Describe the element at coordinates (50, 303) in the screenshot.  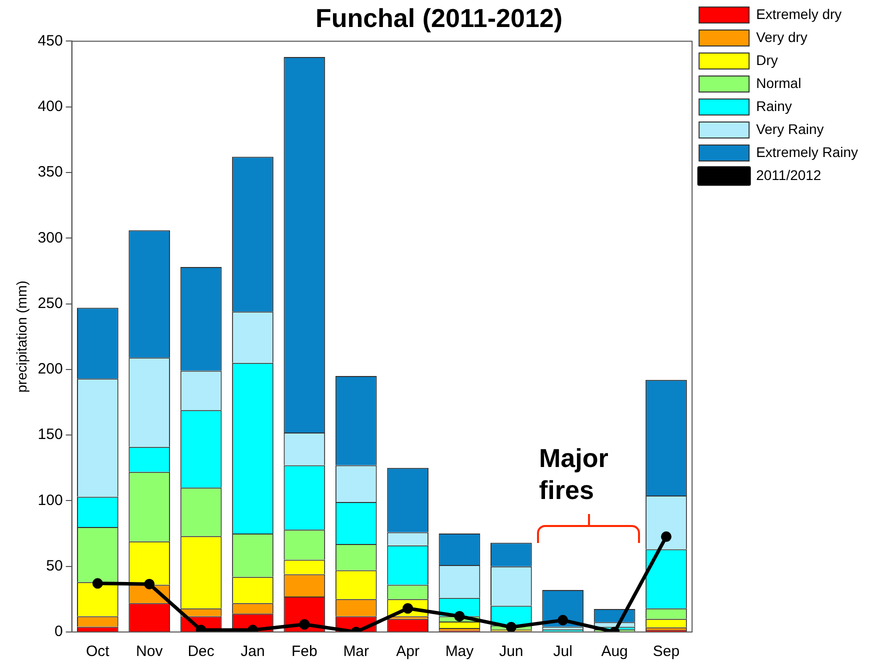
I see `y-tick-label: 250` at that location.